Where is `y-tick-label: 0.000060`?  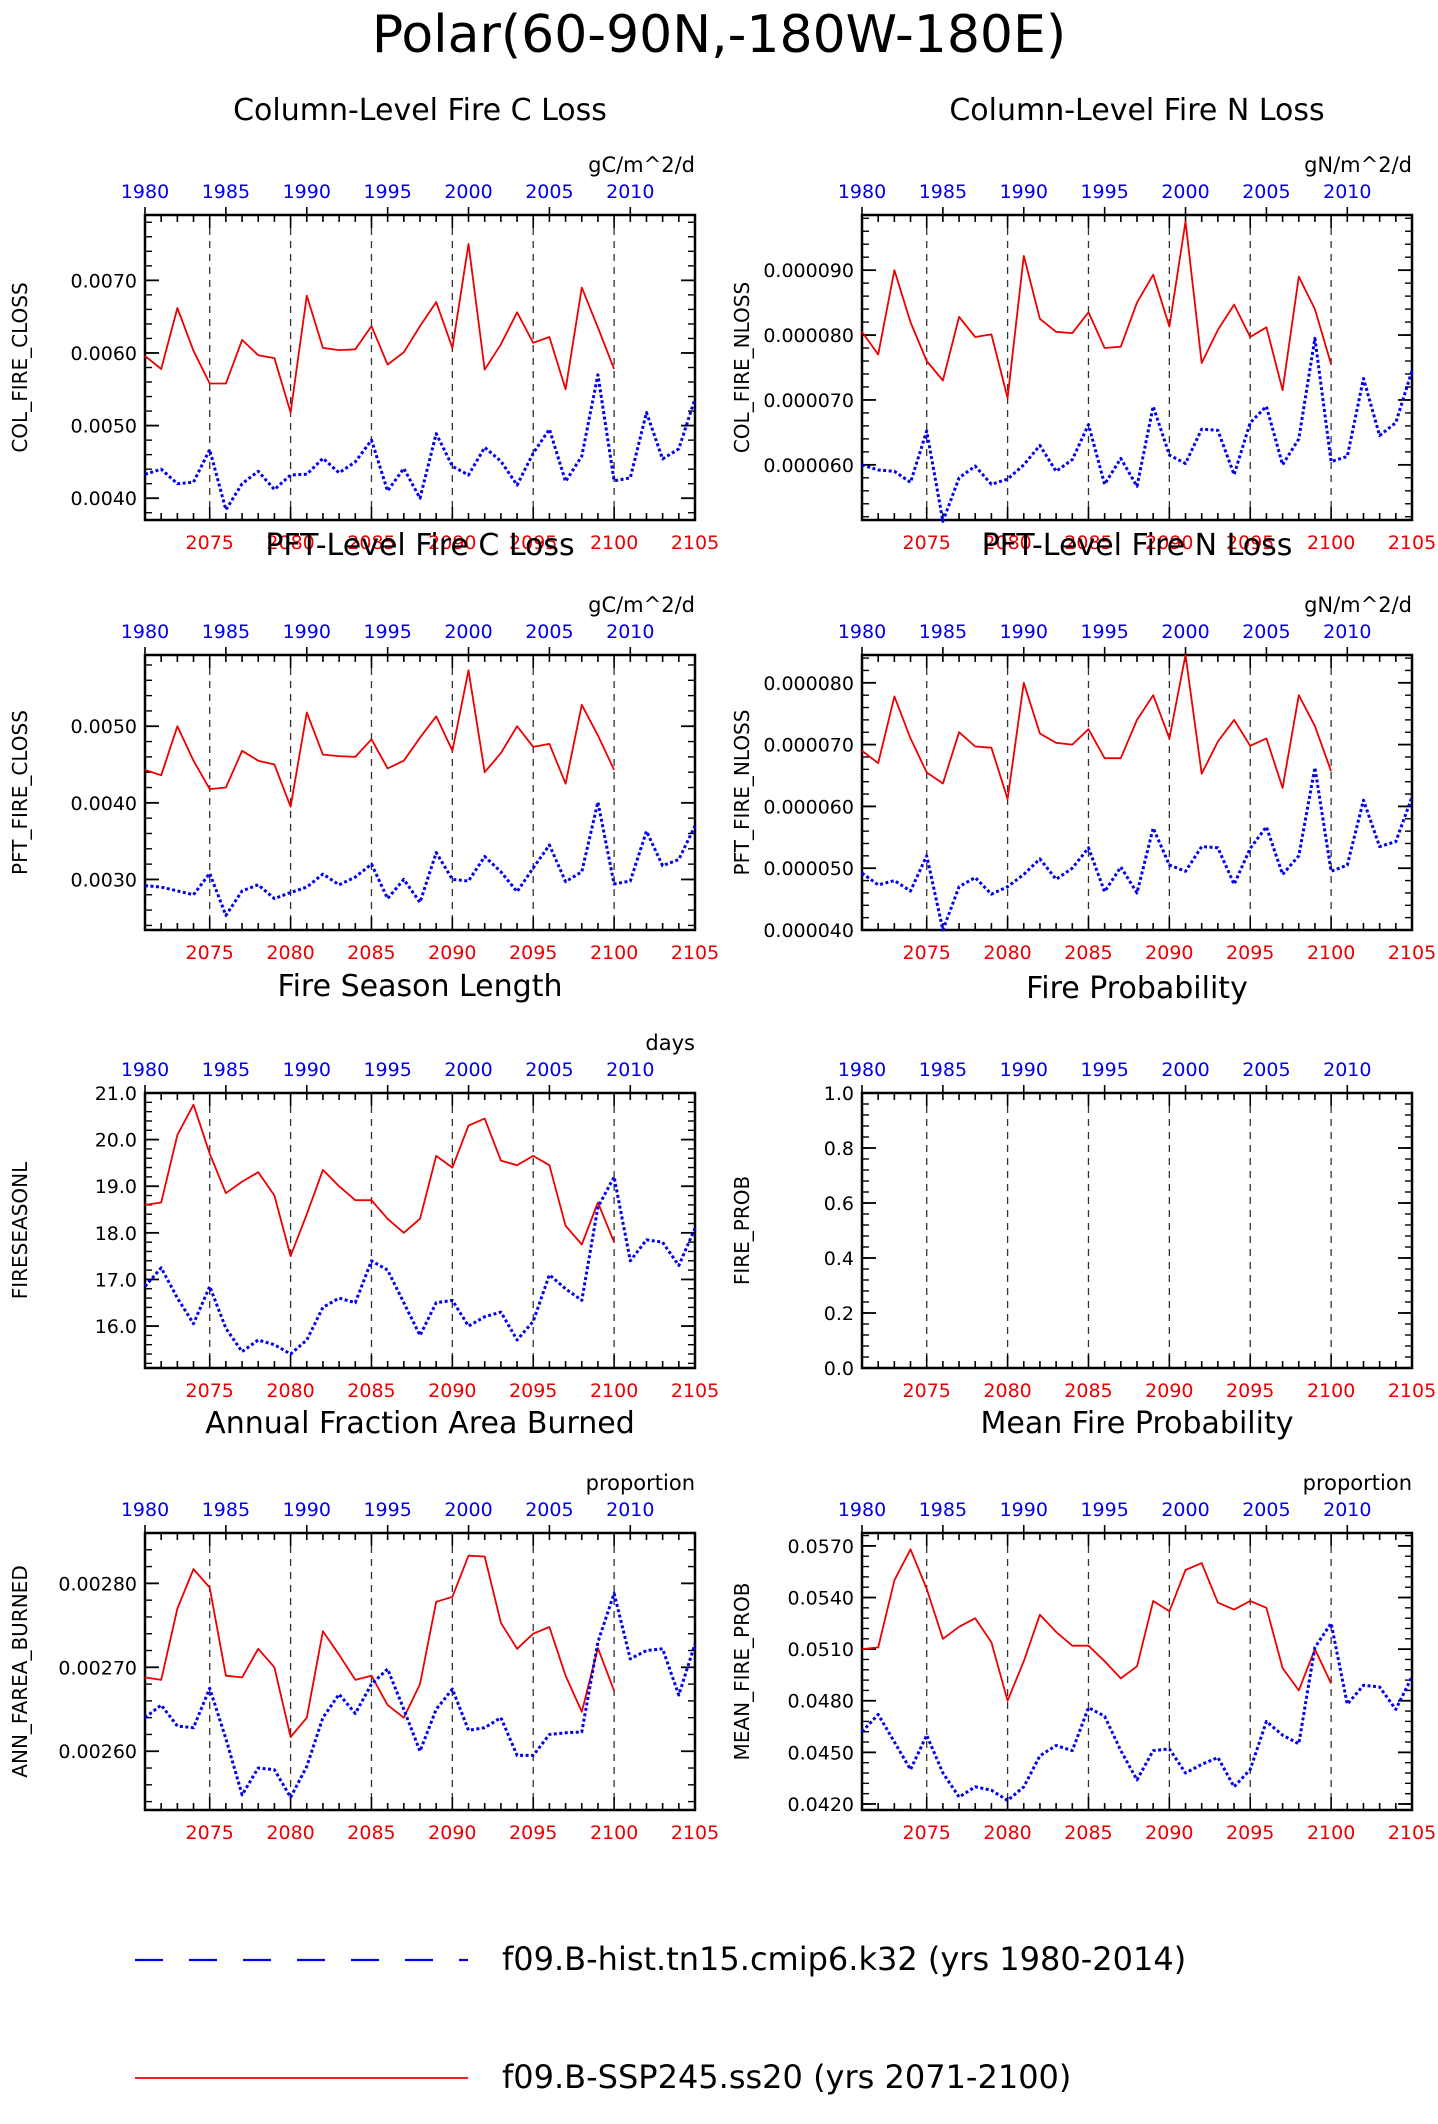
y-tick-label: 0.000060 is located at coordinates (808, 807).